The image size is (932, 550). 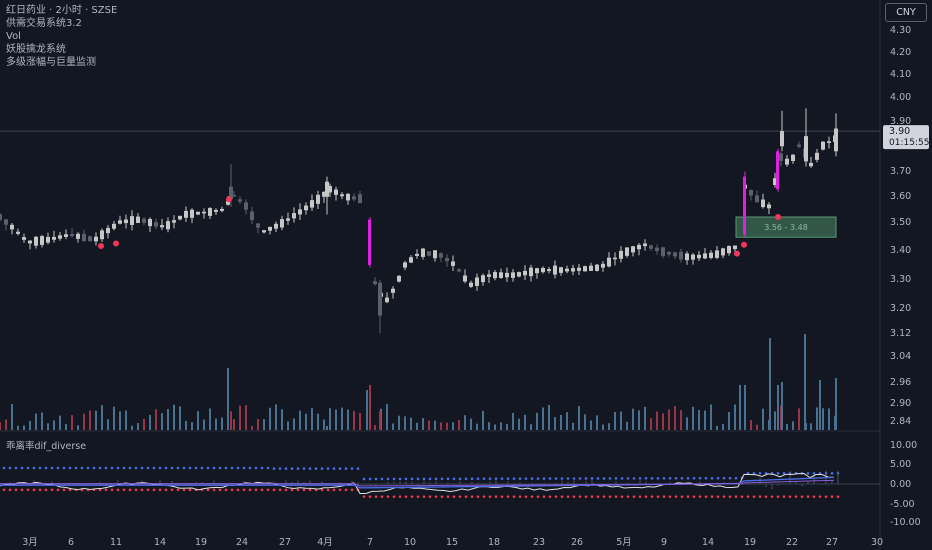 I want to click on symbol-line: 红日药业 · 2小时 · SZSE, so click(x=62, y=10).